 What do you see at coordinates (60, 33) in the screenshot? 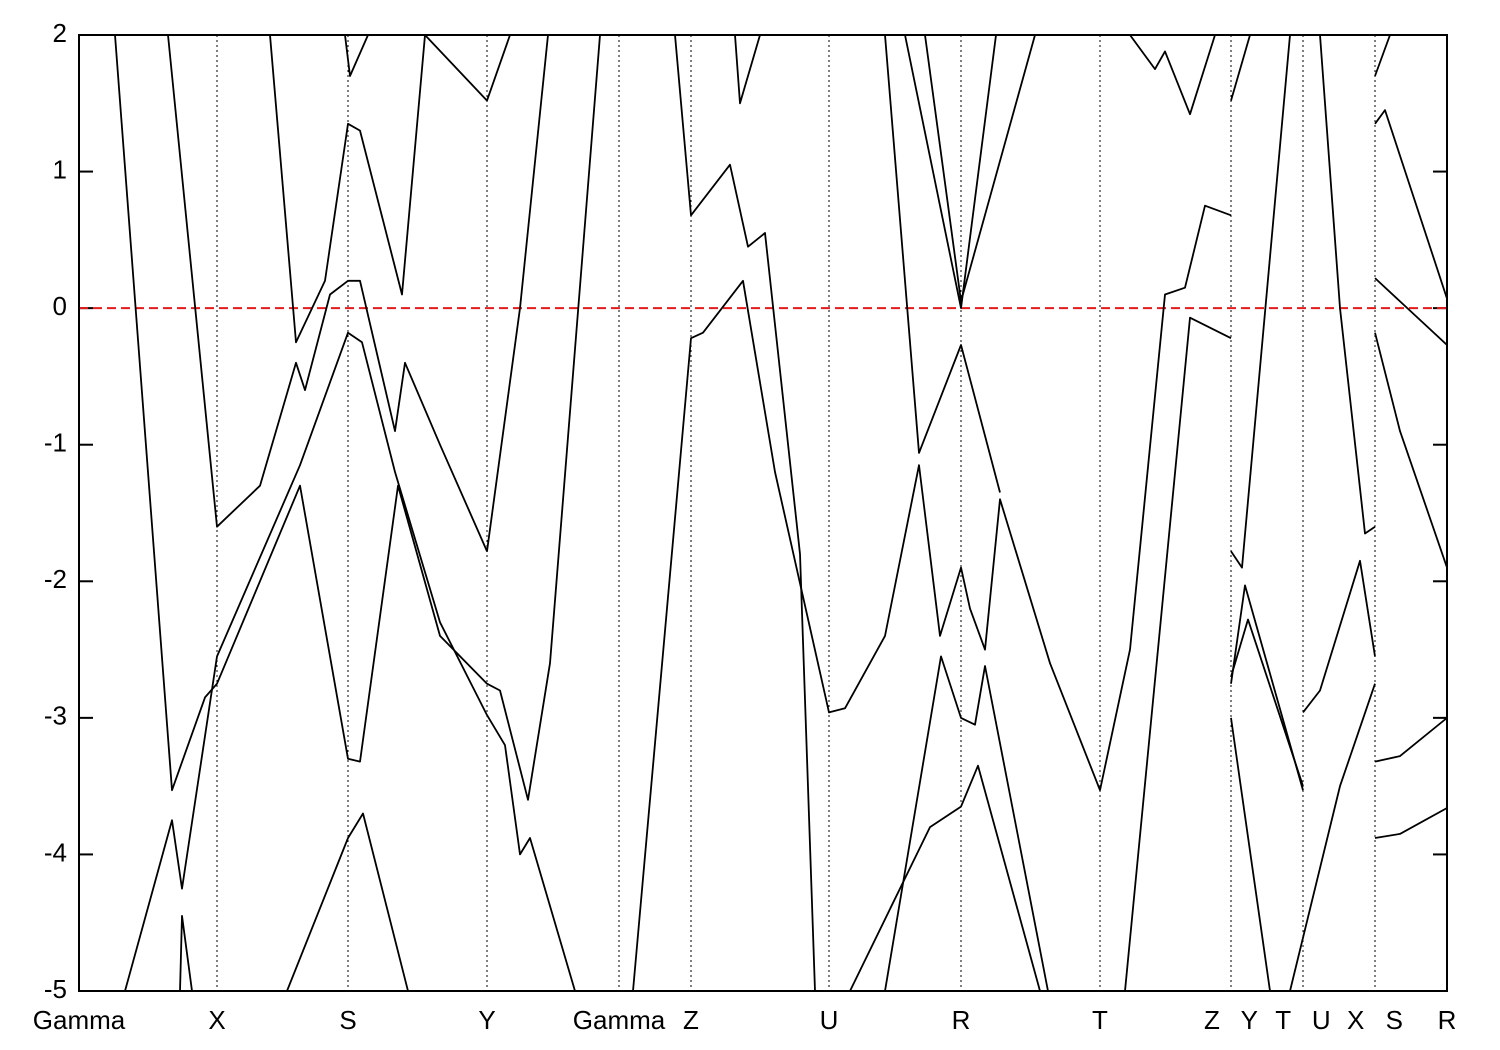
I see `y-tick-label: 2` at bounding box center [60, 33].